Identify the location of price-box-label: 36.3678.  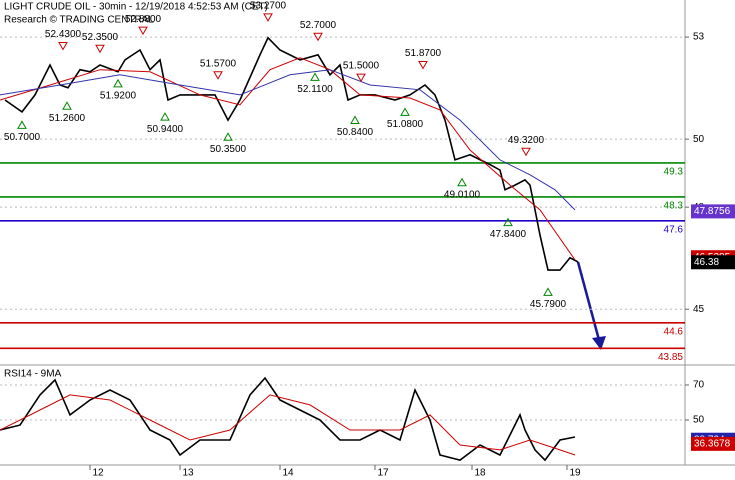
(712, 444).